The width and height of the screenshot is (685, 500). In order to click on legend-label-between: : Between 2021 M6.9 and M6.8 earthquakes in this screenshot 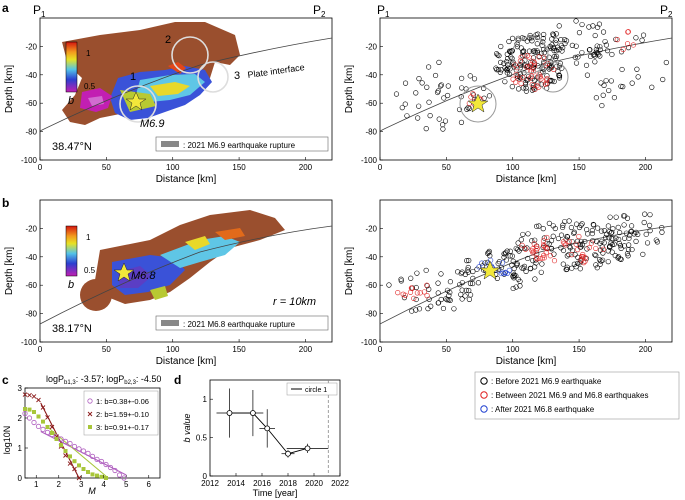, I will do `click(569, 395)`.